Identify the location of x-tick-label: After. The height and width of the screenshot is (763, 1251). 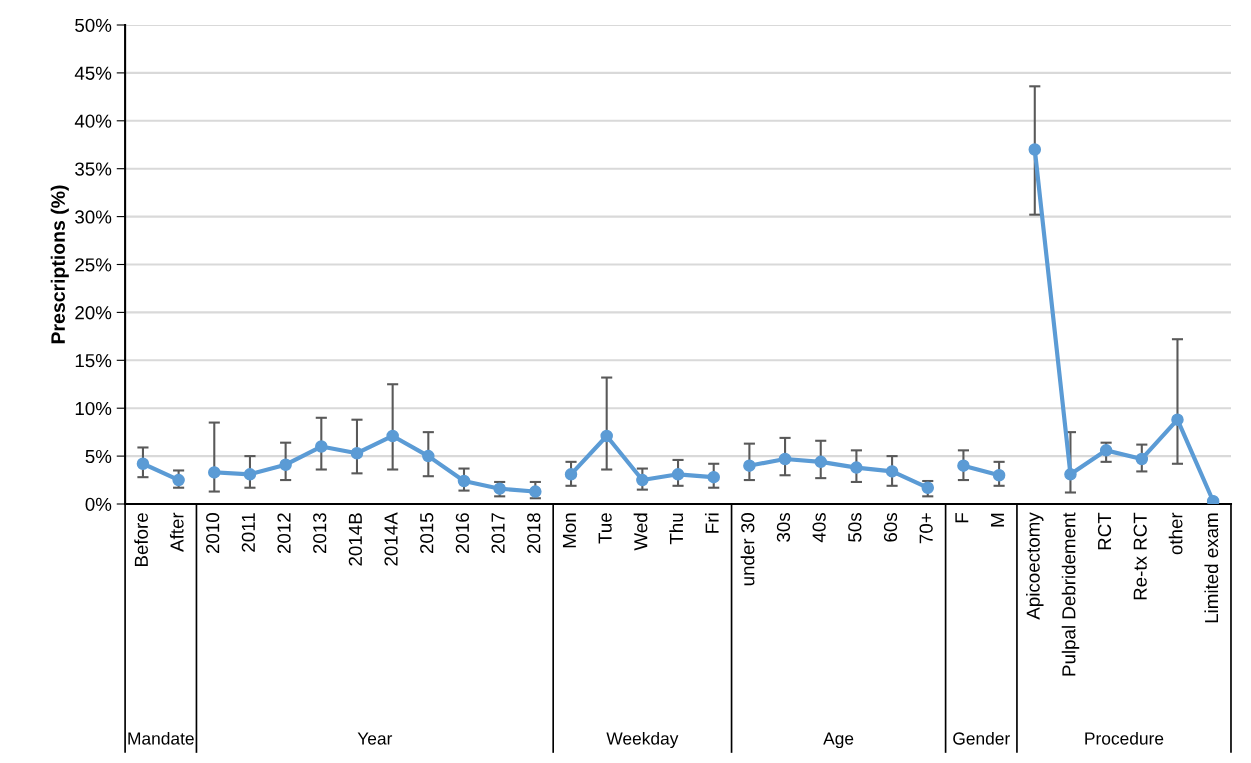
(176, 532).